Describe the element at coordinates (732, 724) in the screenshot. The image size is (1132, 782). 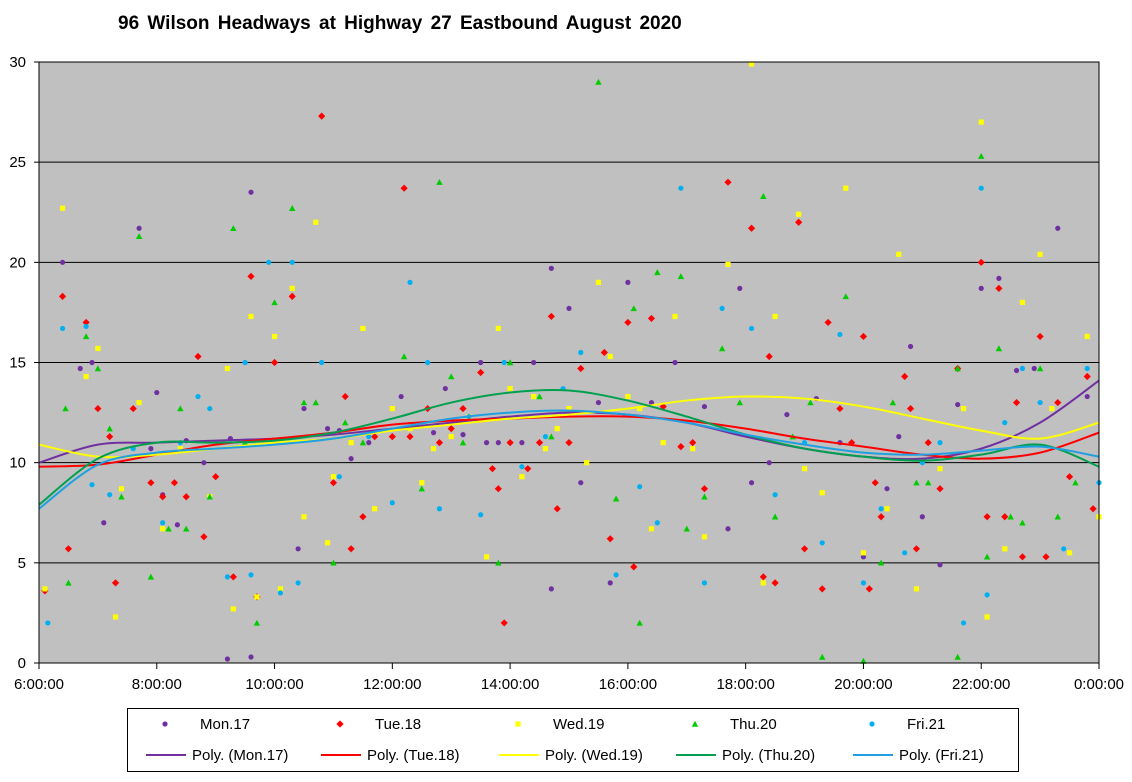
I see `legend-item: Thu.20` at that location.